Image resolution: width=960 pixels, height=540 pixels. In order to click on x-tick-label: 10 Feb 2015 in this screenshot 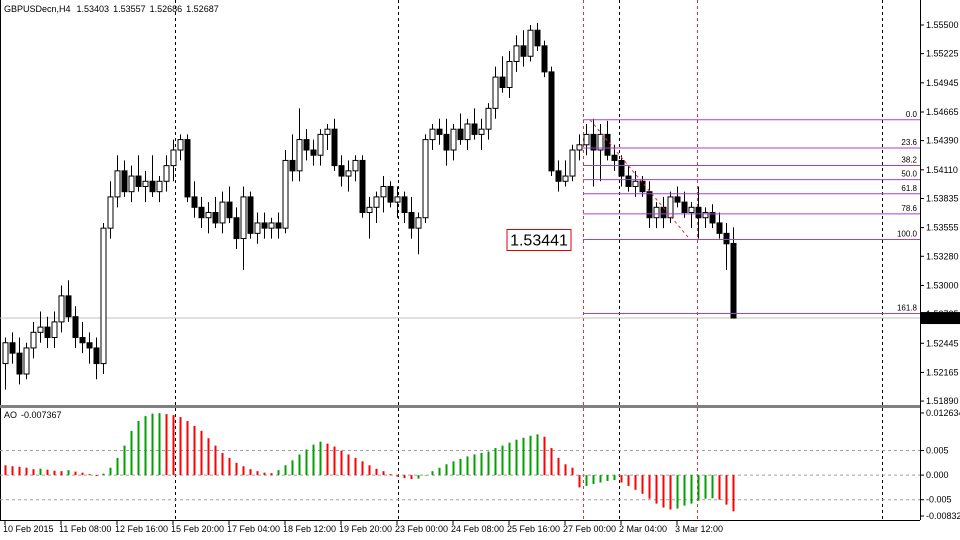, I will do `click(28, 529)`.